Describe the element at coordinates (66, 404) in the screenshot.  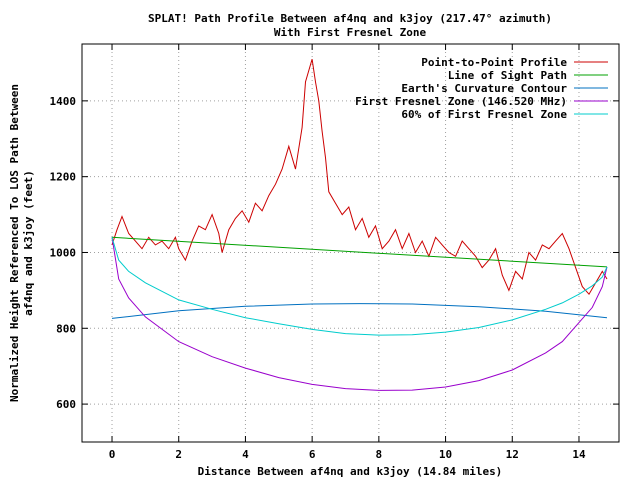
I see `y-tick-label: 600` at that location.